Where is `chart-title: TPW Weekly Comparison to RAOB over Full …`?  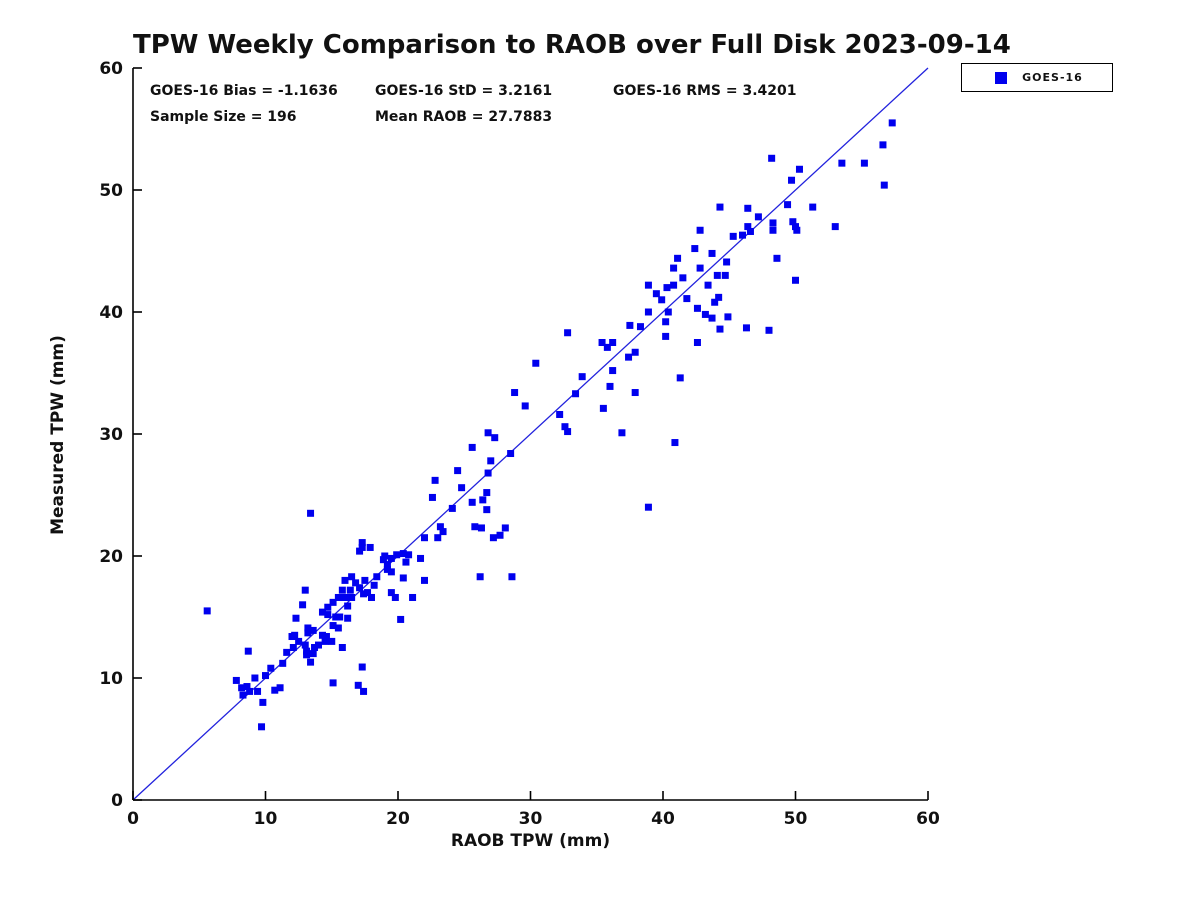
chart-title: TPW Weekly Comparison to RAOB over Full … is located at coordinates (572, 45).